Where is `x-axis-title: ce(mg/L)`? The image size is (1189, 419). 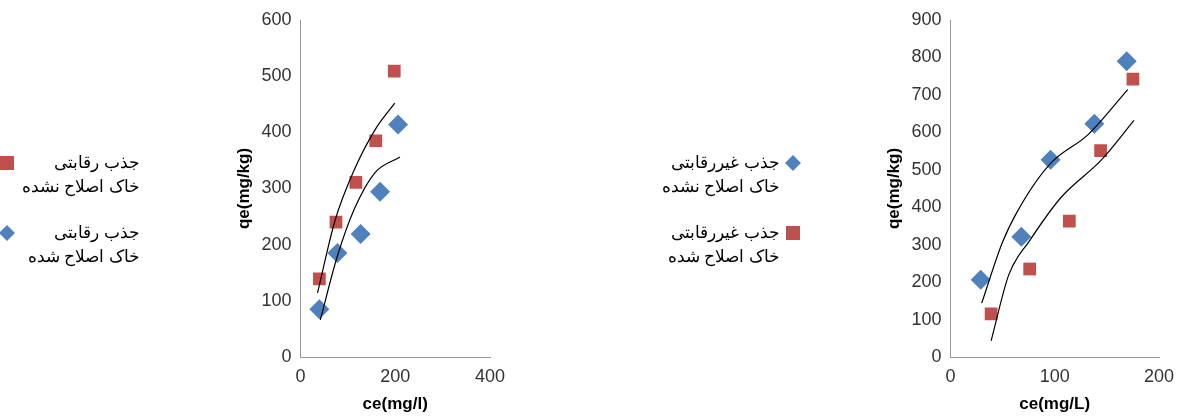
x-axis-title: ce(mg/L) is located at coordinates (1055, 404).